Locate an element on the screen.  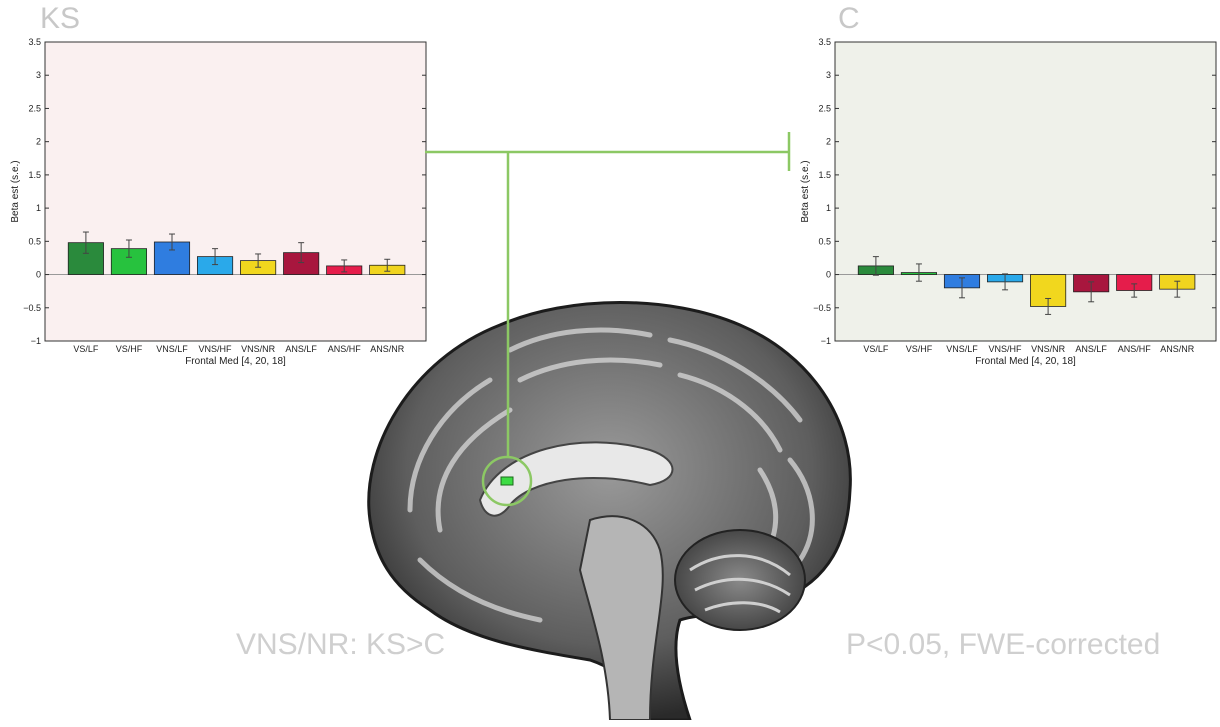
caption-threshold: P<0.05, FWE-corrected is located at coordinates (1003, 644).